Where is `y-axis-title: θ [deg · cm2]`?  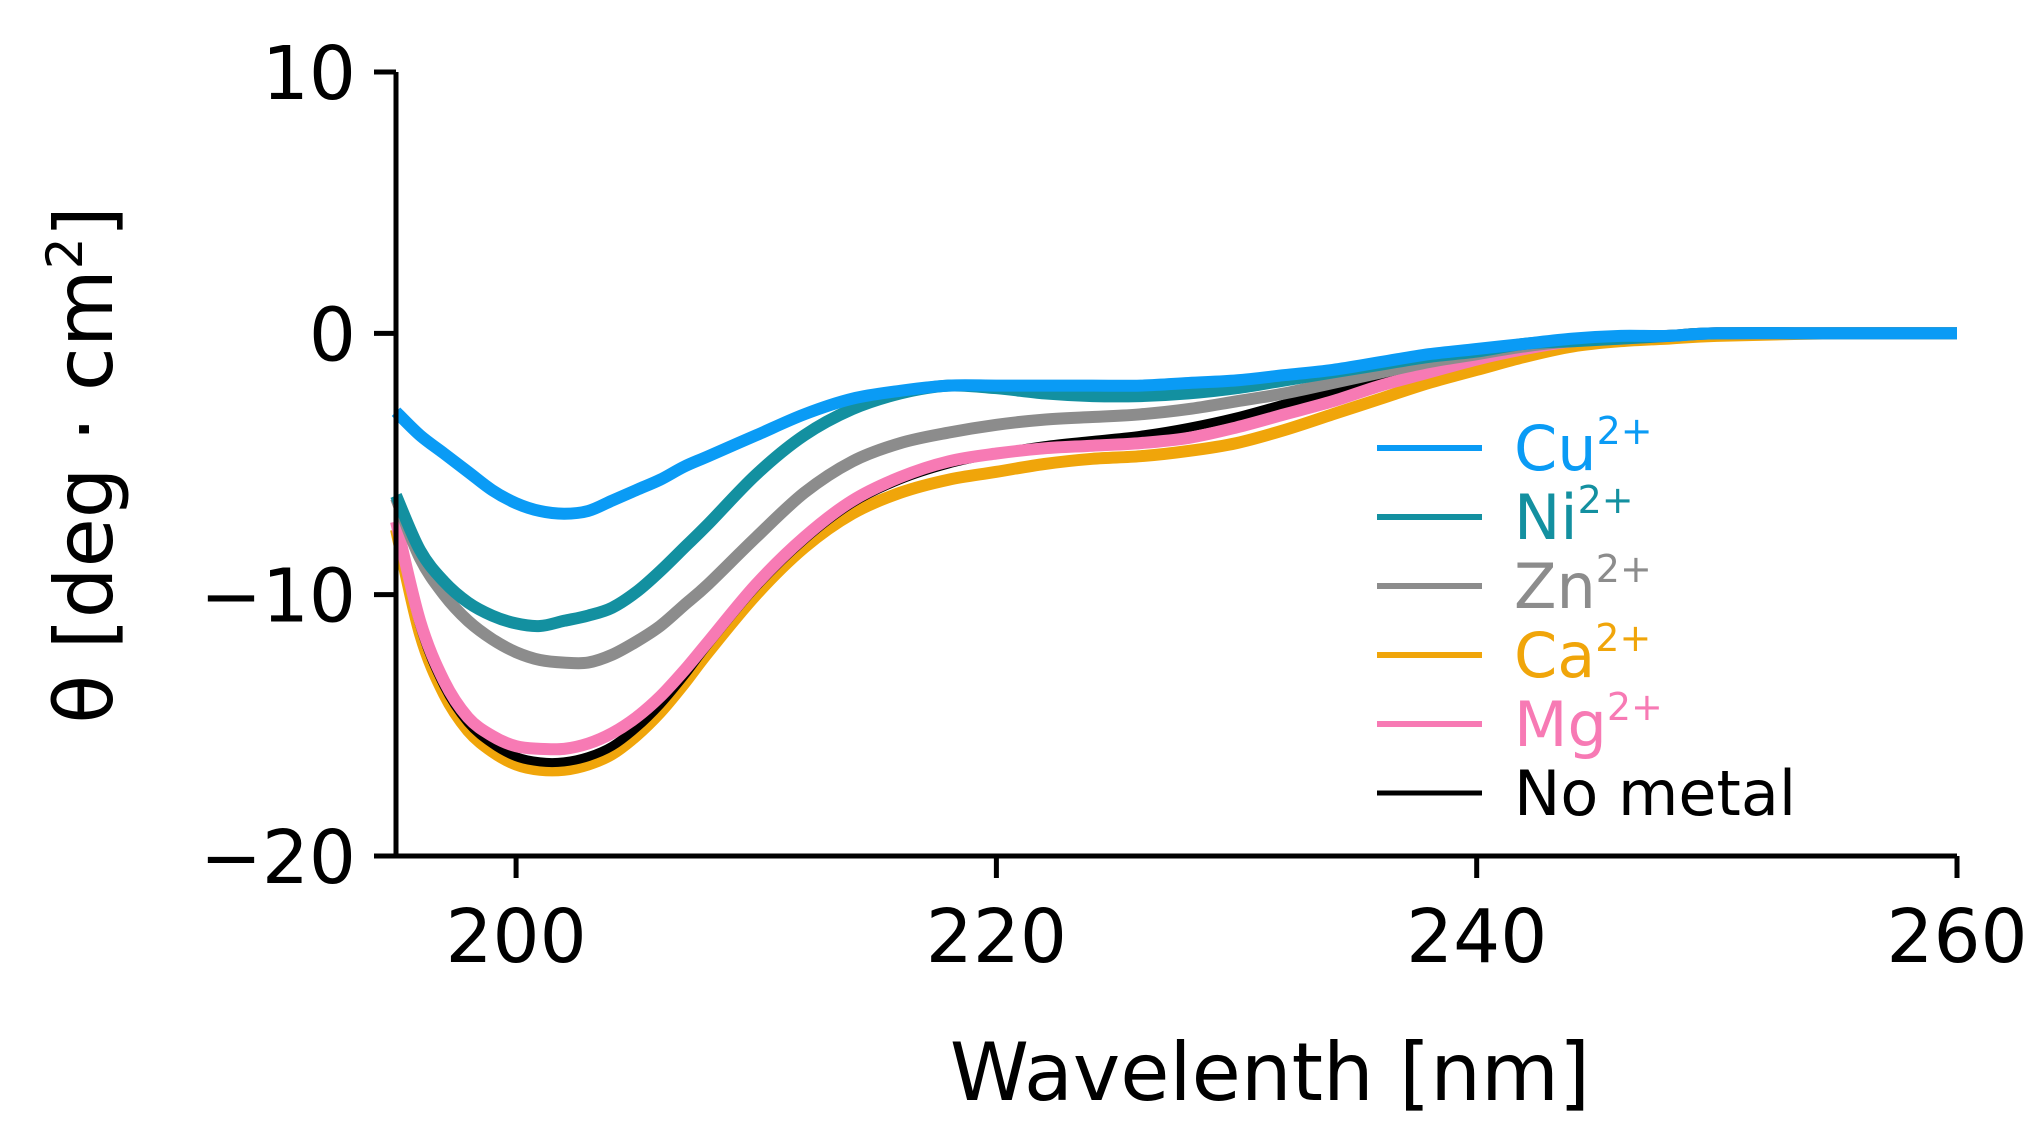 y-axis-title: θ [deg · cm2] is located at coordinates (83, 465).